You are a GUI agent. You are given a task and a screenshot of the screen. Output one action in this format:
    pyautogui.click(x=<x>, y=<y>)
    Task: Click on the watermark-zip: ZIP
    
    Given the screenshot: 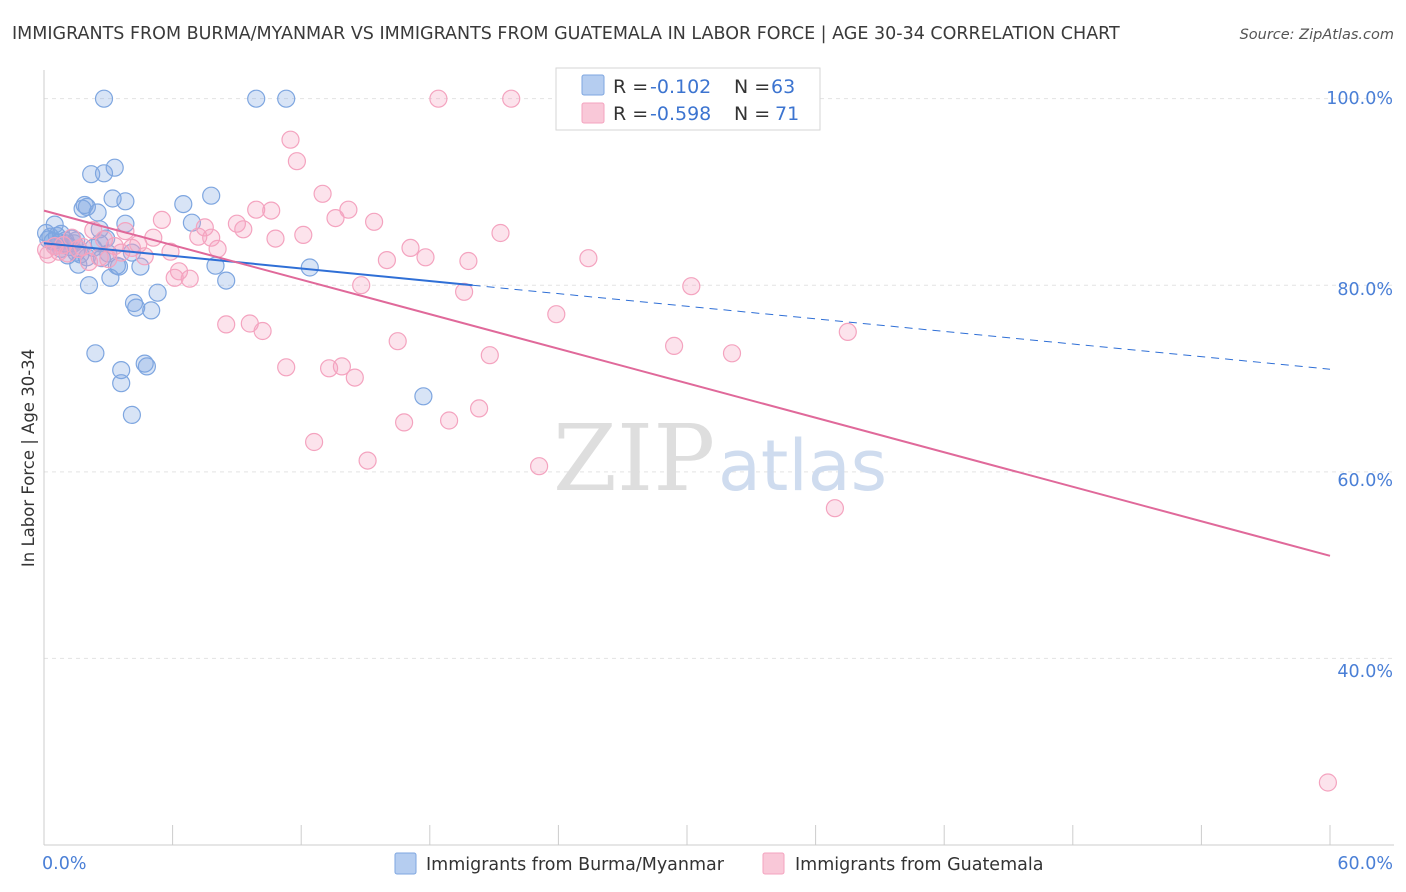 What is the action you would take?
    pyautogui.click(x=634, y=458)
    